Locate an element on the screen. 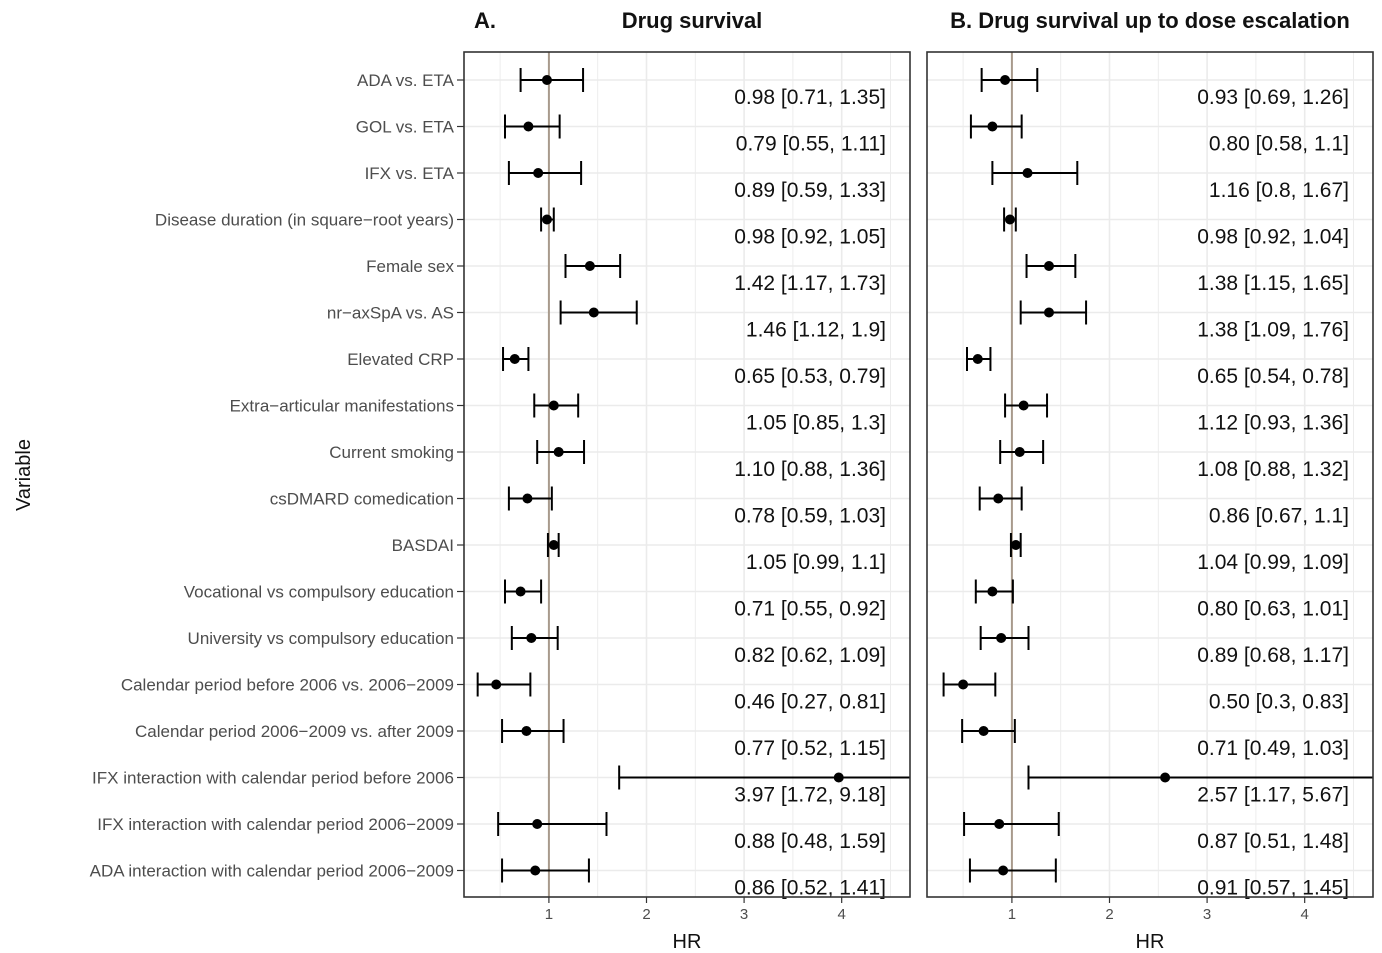 This screenshot has height=953, width=1382. estimate-label: 1.10 [0.88, 1.36] is located at coordinates (810, 469).